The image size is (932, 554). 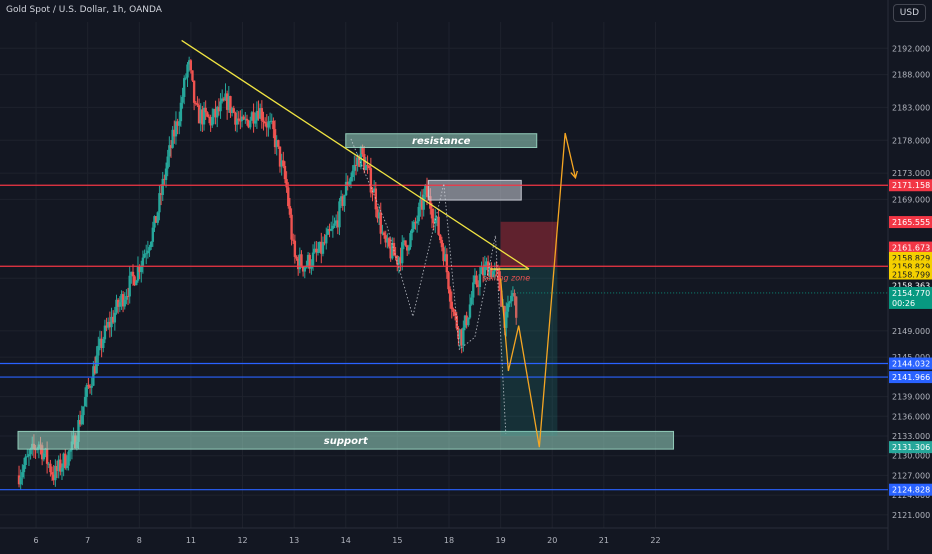 What do you see at coordinates (529, 244) in the screenshot?
I see `stop-loss-zone` at bounding box center [529, 244].